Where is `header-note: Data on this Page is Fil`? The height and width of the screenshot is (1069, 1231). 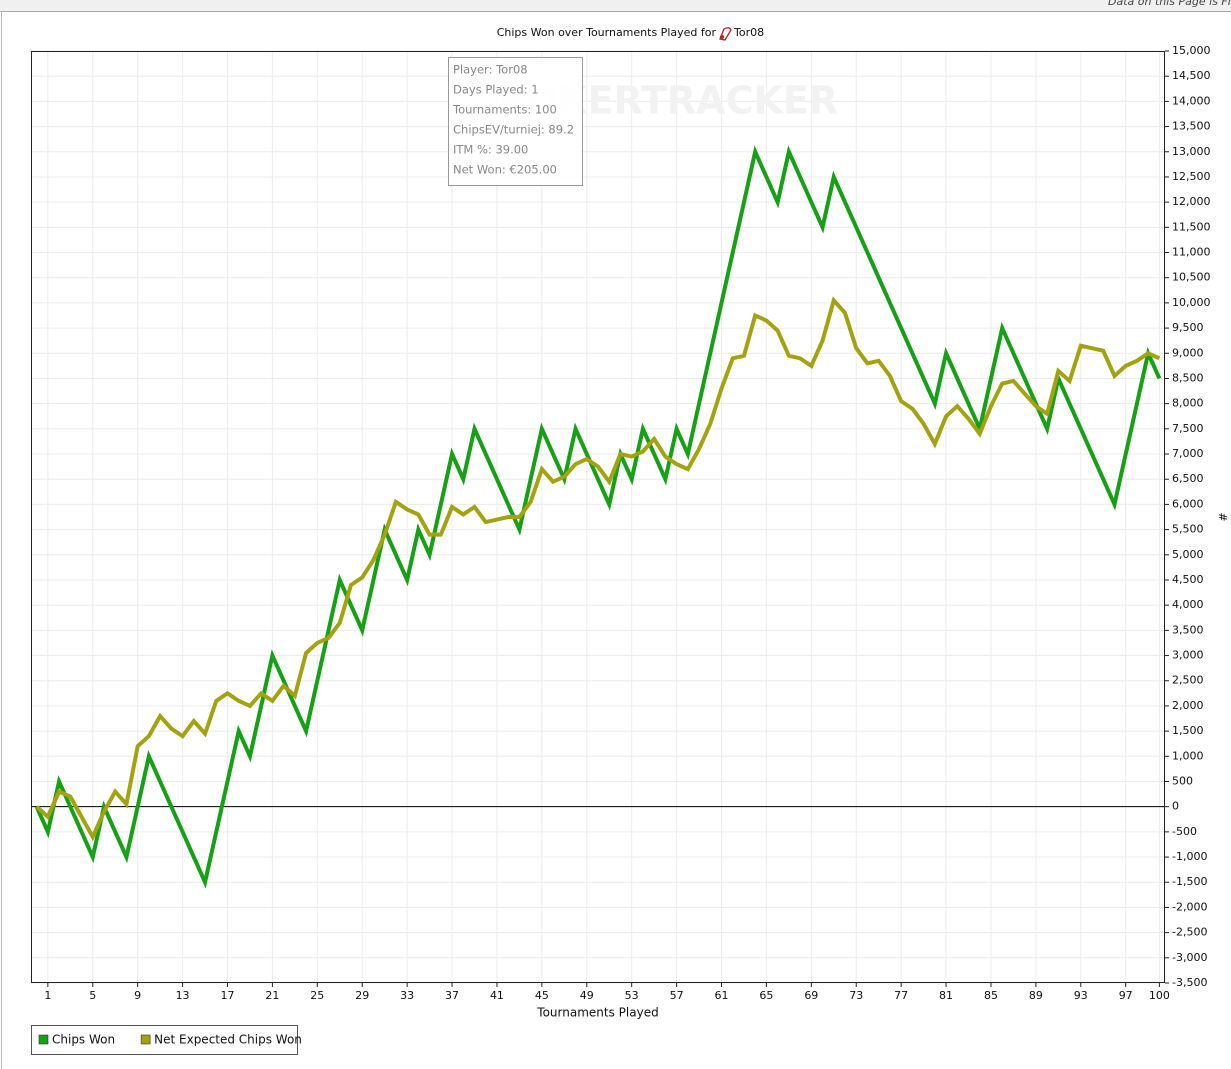 header-note: Data on this Page is Fil is located at coordinates (1169, 4).